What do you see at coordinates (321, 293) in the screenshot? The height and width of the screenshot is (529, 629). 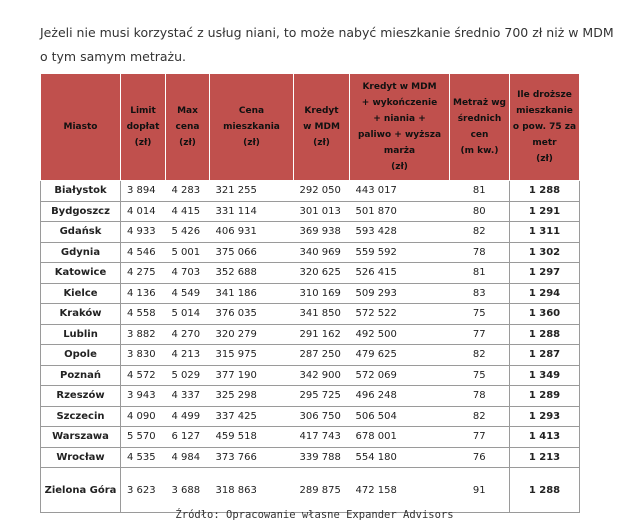 I see `value-cell: 310 169` at bounding box center [321, 293].